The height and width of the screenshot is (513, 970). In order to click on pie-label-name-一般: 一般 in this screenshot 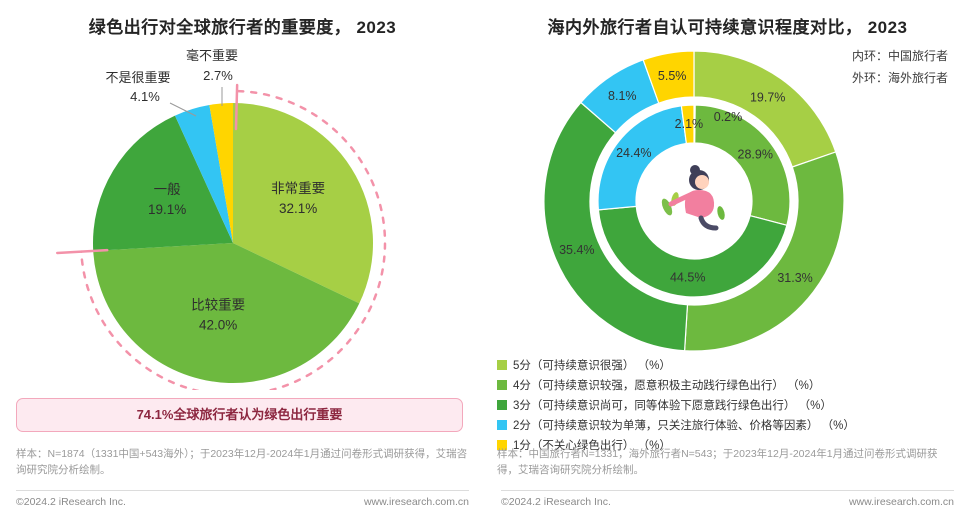, I will do `click(167, 189)`.